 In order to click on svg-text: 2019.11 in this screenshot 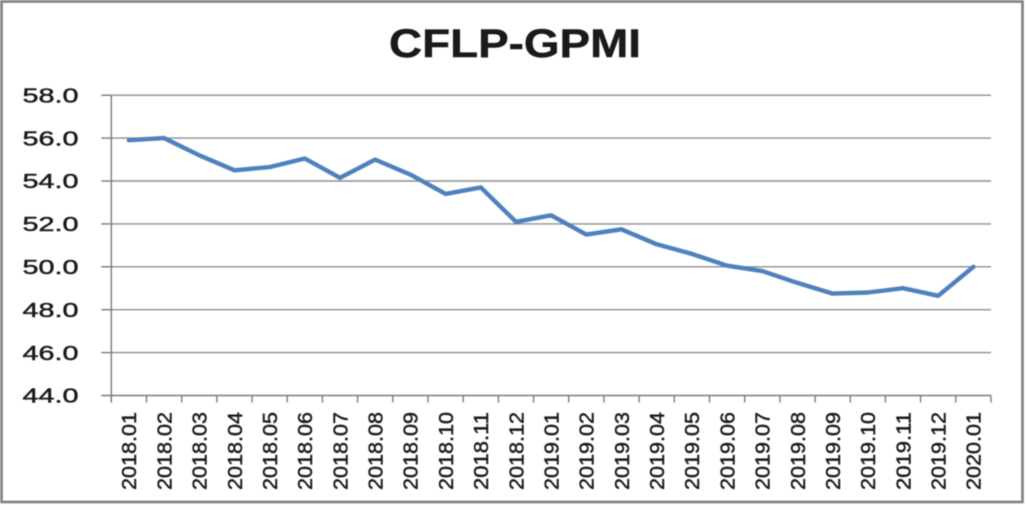, I will do `click(904, 451)`.